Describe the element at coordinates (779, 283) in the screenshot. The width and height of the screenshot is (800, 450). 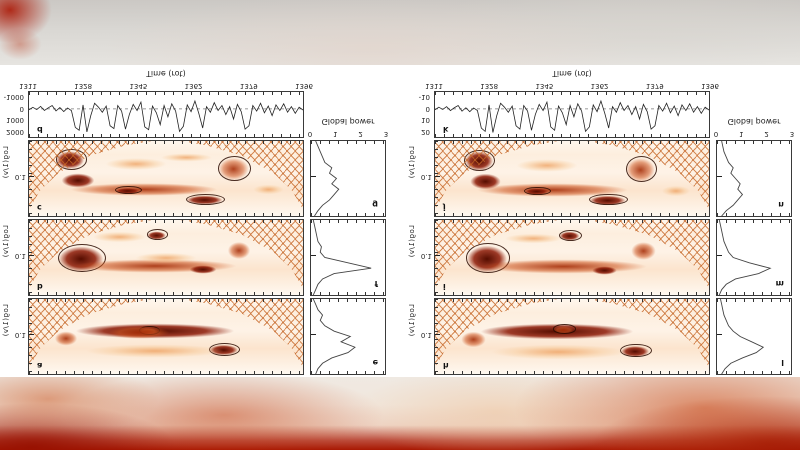
I see `panel-letter-m: m` at that location.